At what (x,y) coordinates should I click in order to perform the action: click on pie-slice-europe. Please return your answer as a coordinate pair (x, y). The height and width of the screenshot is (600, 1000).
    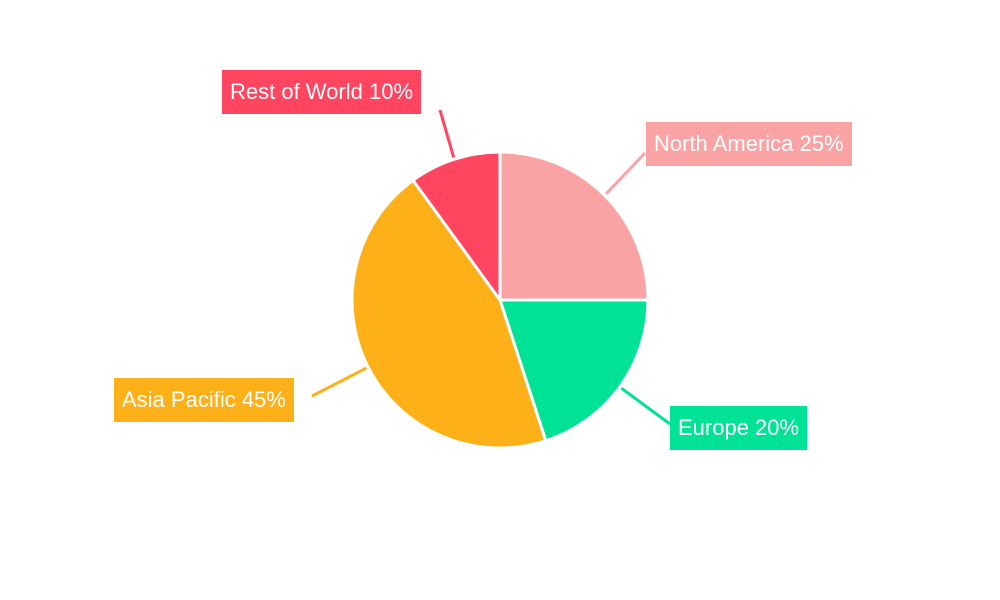
    Looking at the image, I should click on (573, 370).